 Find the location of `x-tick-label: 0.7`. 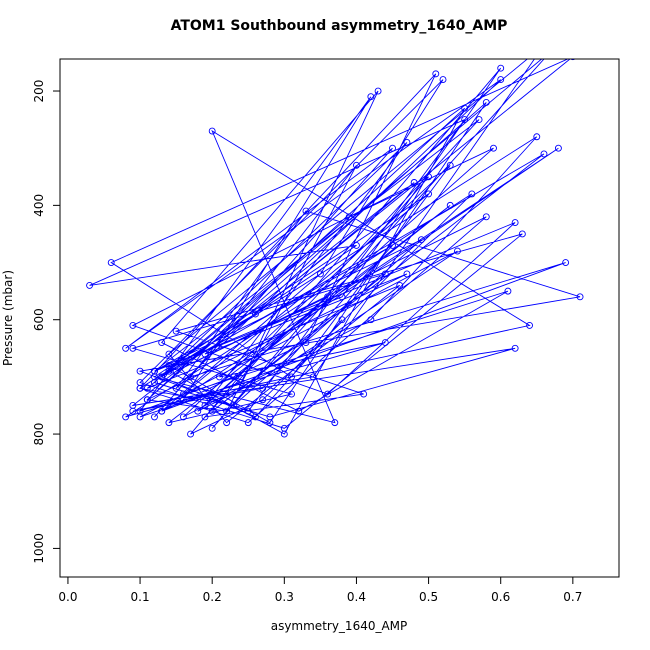

x-tick-label: 0.7 is located at coordinates (572, 597).